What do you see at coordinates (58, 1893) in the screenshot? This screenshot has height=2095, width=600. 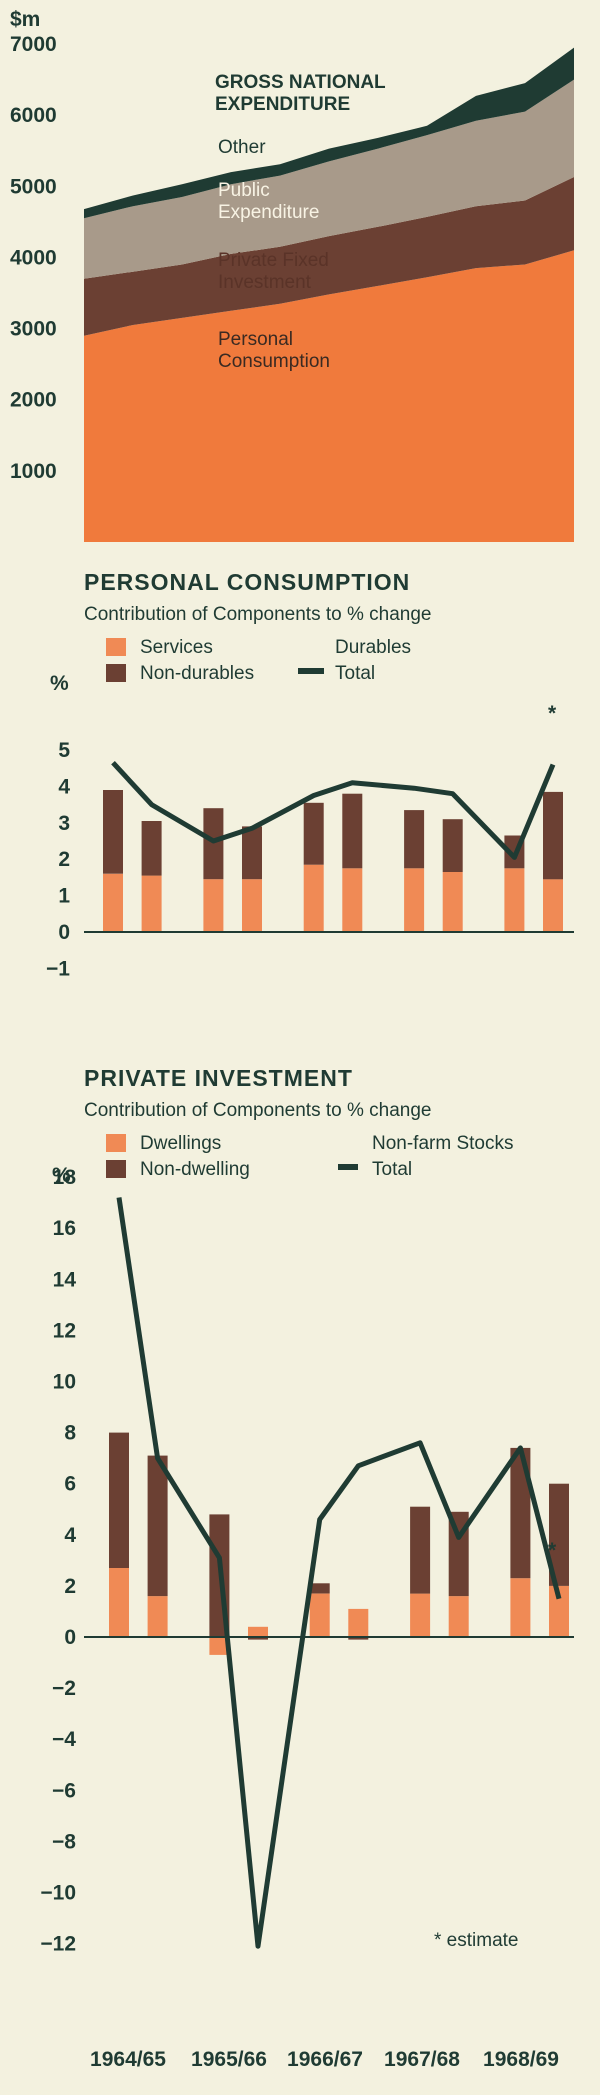 I see `pi-y-tick: −10` at bounding box center [58, 1893].